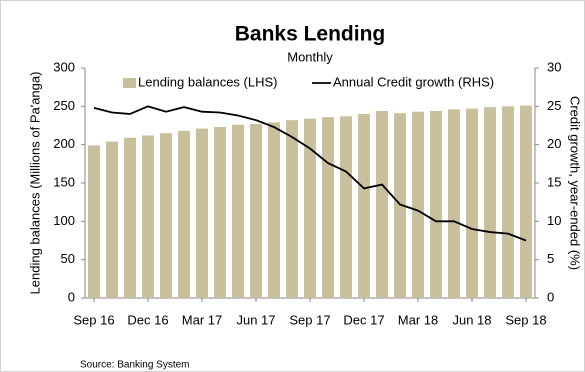  Describe the element at coordinates (93, 319) in the screenshot. I see `x-tick-label: Sep 16` at that location.